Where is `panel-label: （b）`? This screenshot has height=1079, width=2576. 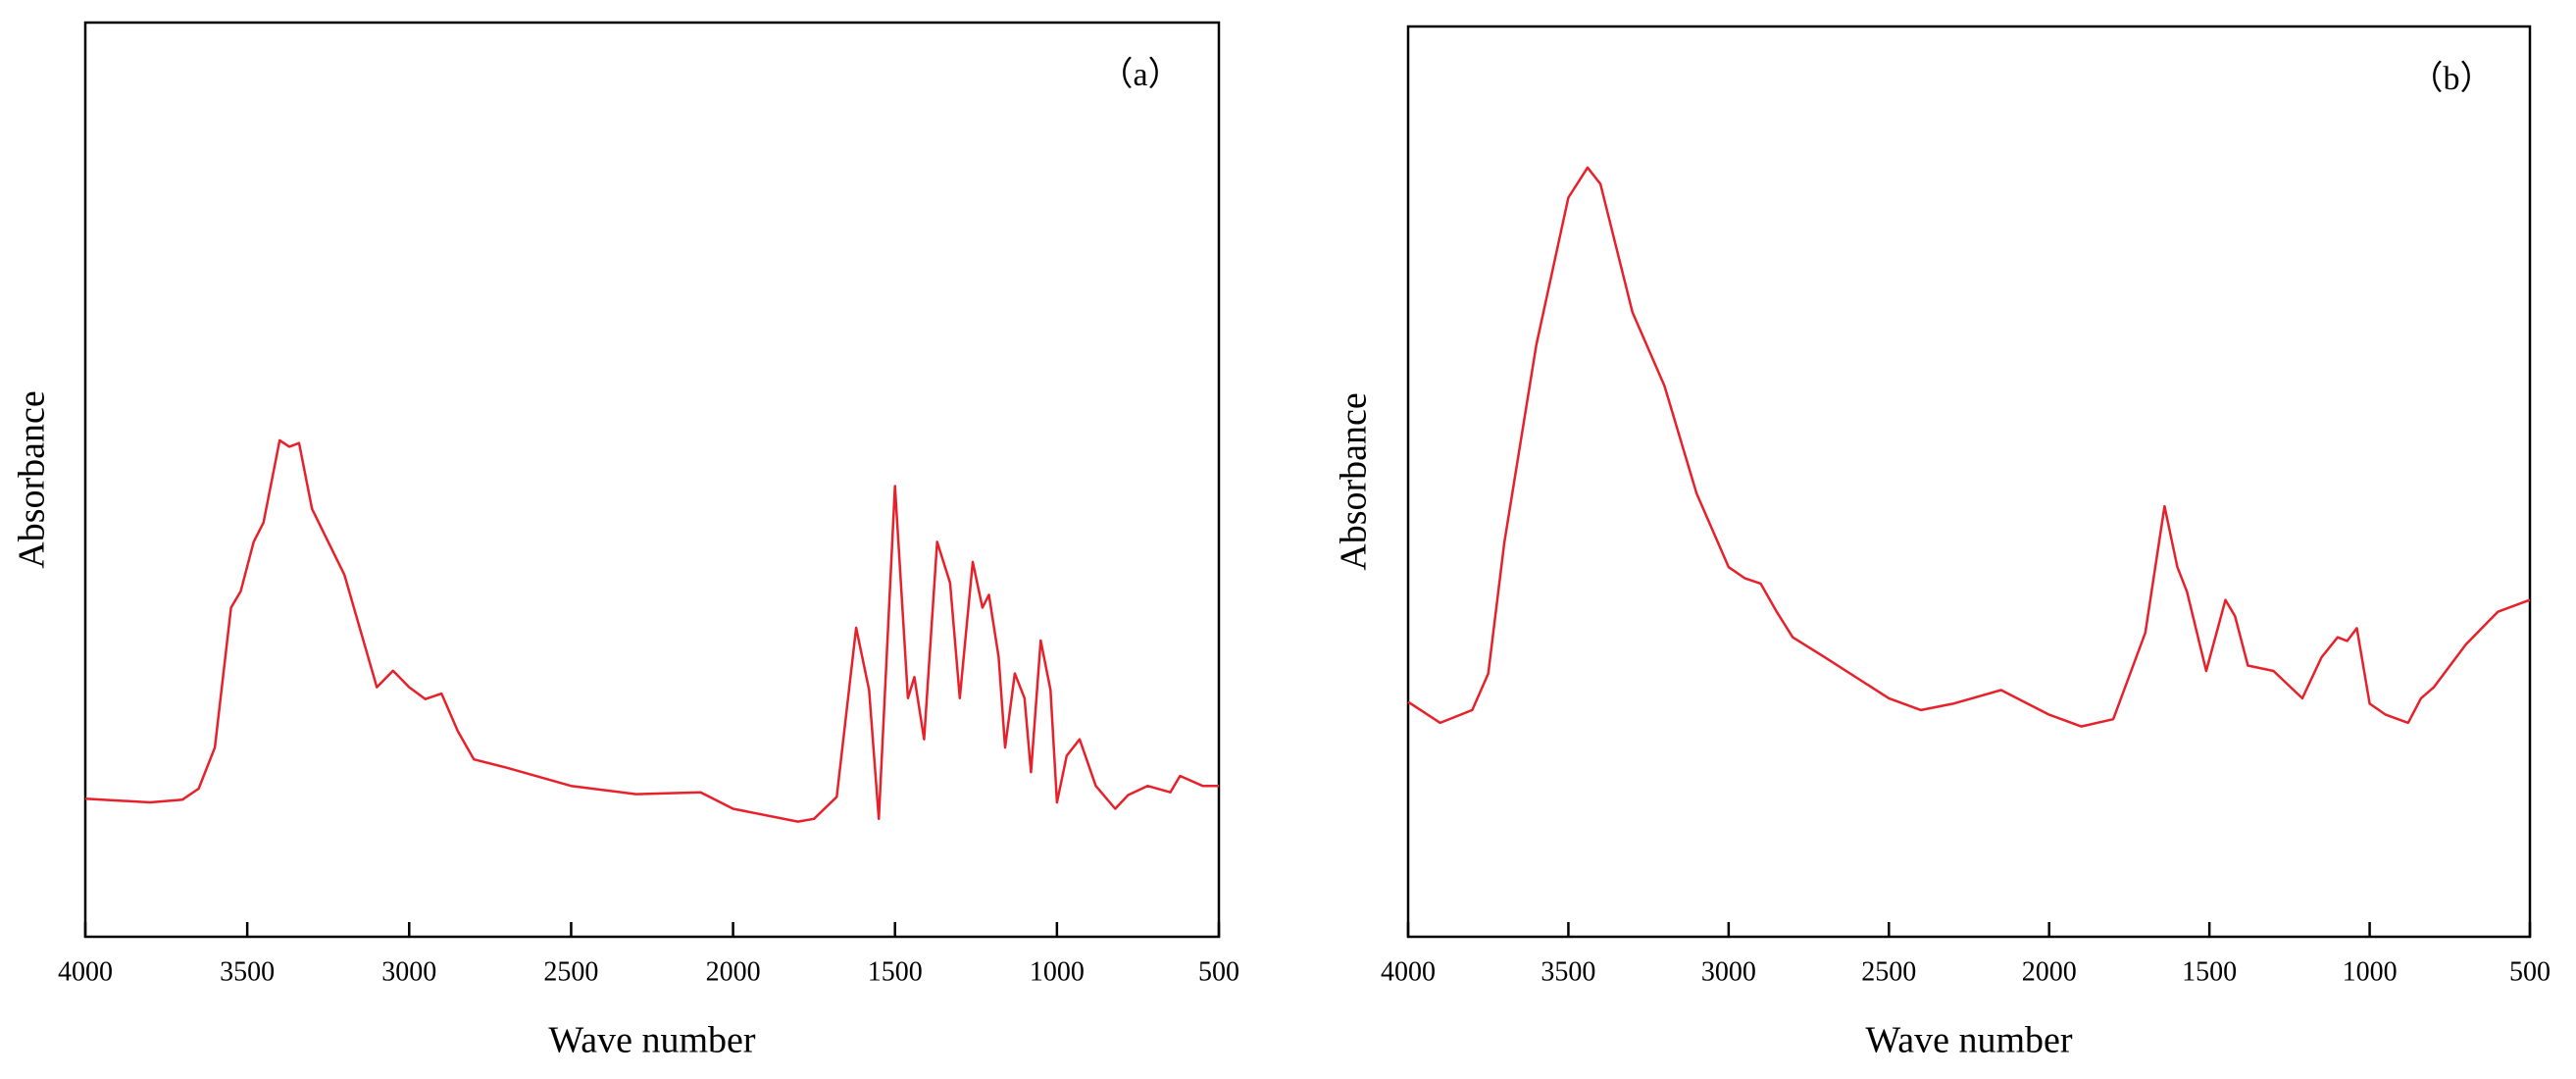
panel-label: （b） is located at coordinates (2452, 78).